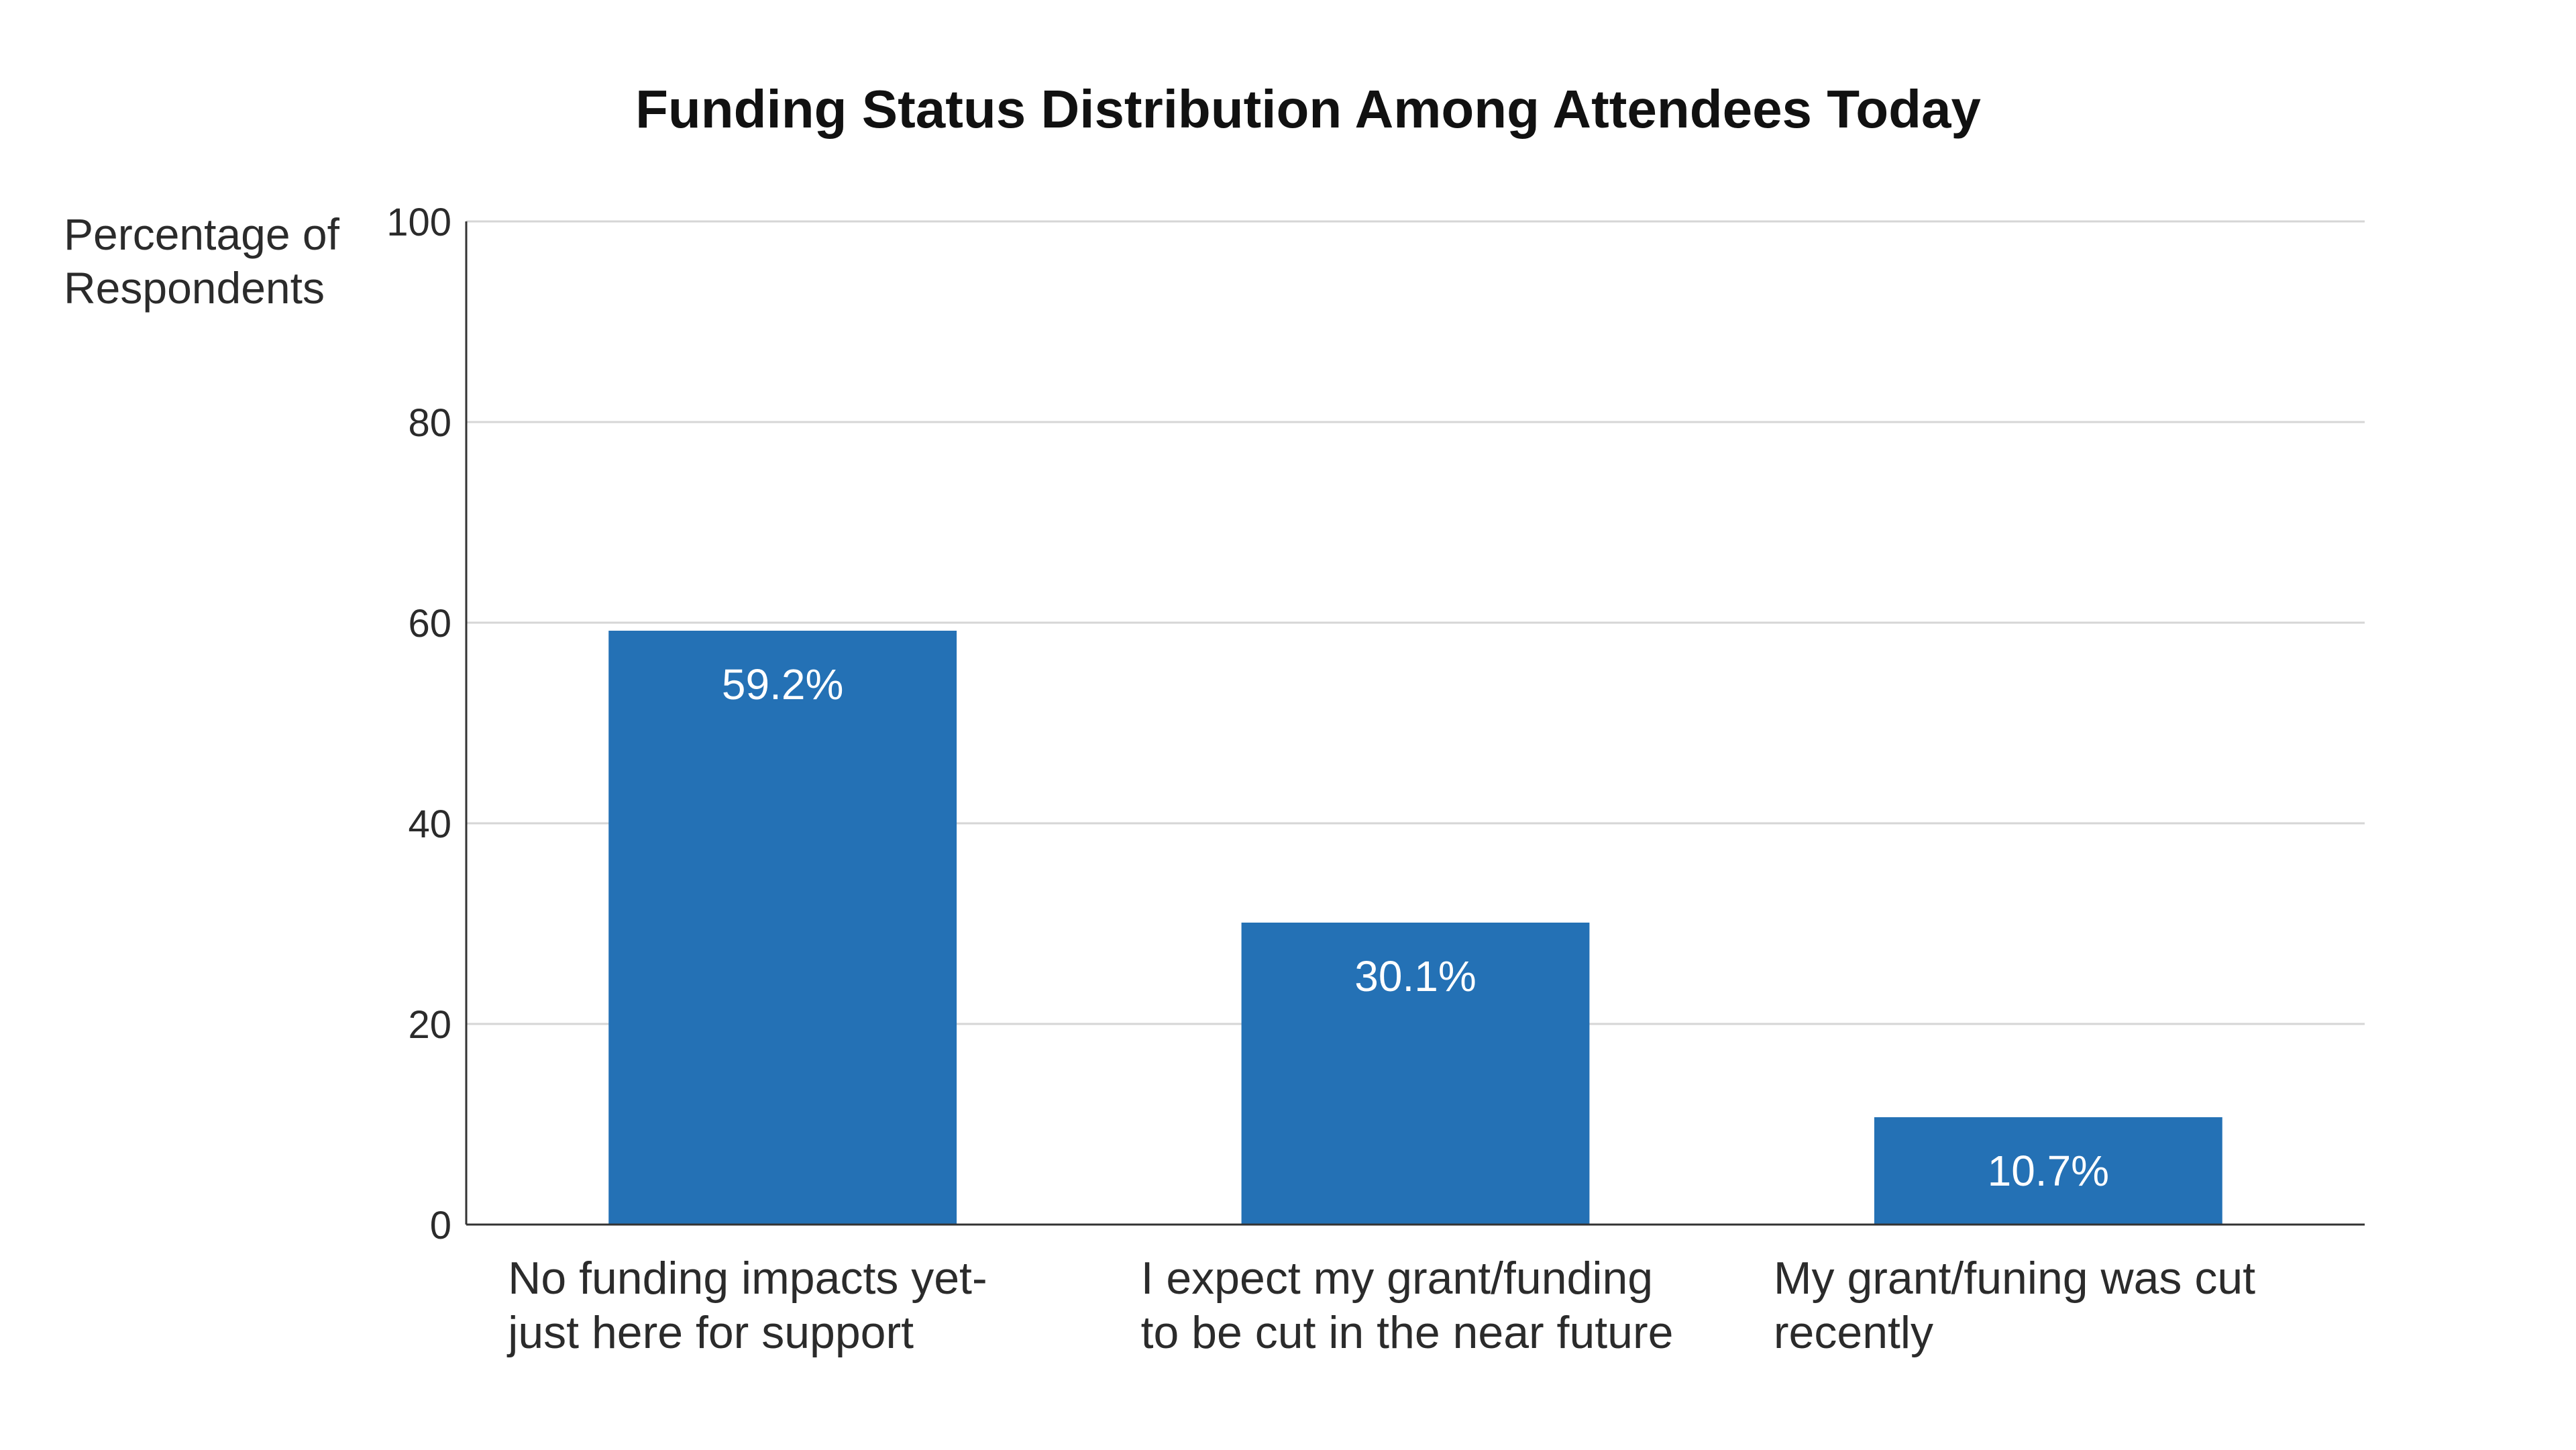 The height and width of the screenshot is (1450, 2576). Describe the element at coordinates (418, 724) in the screenshot. I see `y-axis-ticks: 0 20 40 60 80 100` at that location.